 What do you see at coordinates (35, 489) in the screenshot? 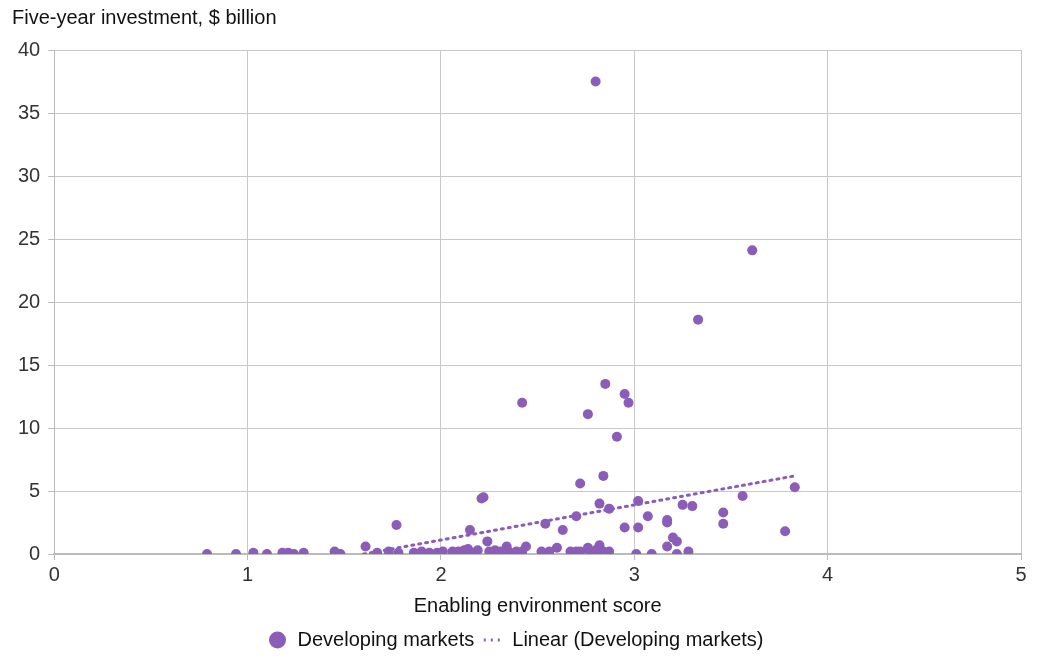
I see `y-tick-label: 5` at bounding box center [35, 489].